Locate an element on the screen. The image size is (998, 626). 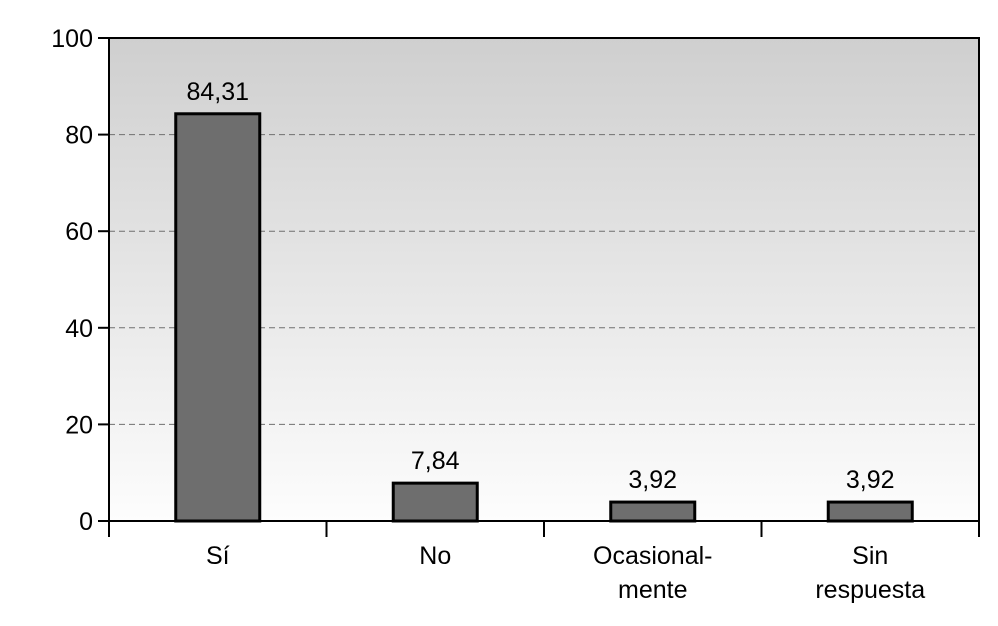
data-label: 7,84 is located at coordinates (435, 461).